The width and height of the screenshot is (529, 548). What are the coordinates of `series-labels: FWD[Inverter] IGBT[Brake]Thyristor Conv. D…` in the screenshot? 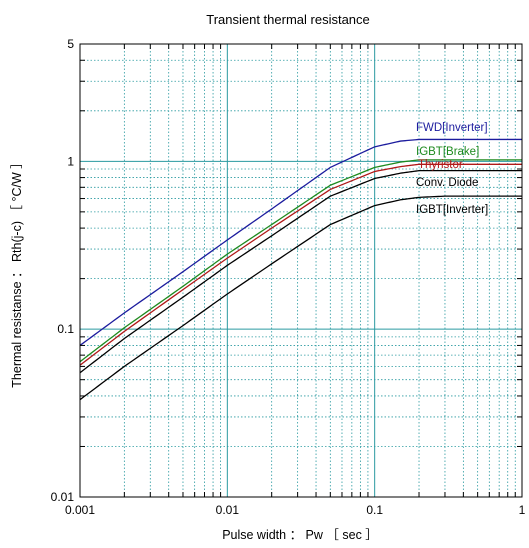 It's located at (452, 169).